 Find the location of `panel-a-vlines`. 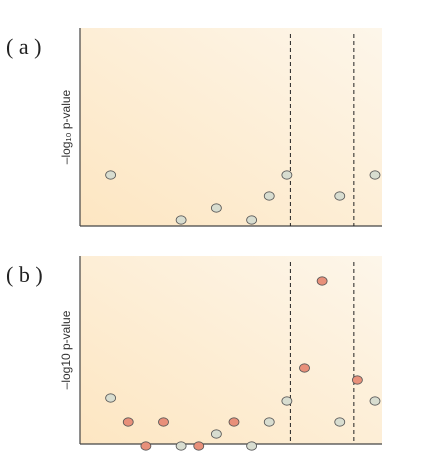

panel-a-vlines is located at coordinates (322, 130).